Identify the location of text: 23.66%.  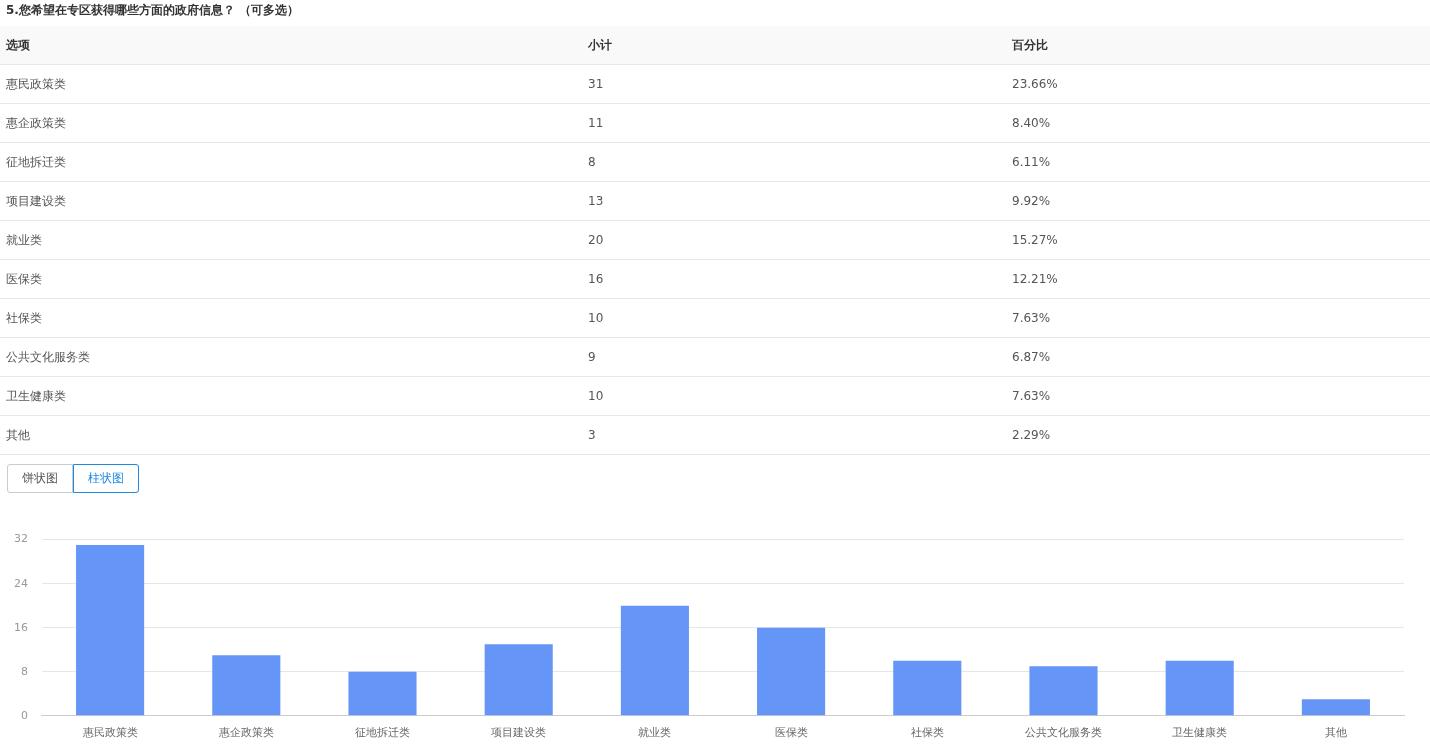
(1218, 84).